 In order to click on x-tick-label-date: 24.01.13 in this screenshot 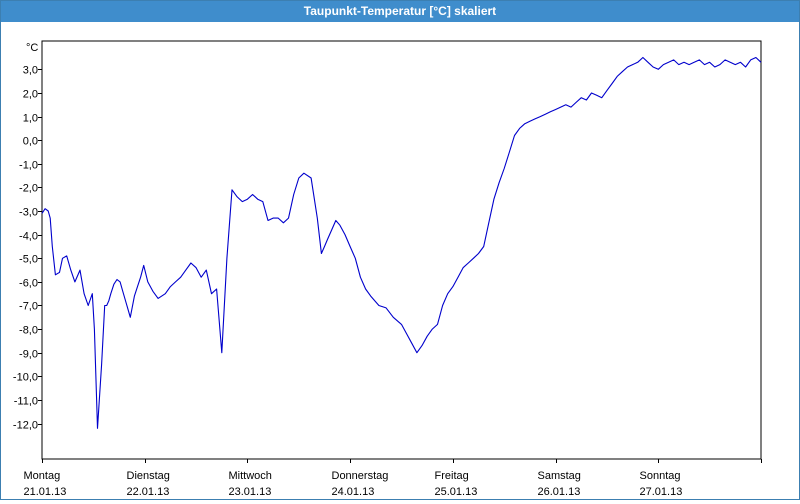, I will do `click(353, 492)`.